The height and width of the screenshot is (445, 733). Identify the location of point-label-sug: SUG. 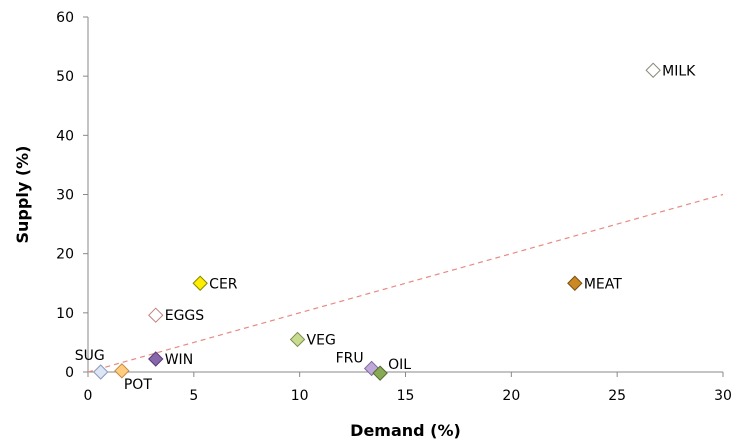
(90, 356).